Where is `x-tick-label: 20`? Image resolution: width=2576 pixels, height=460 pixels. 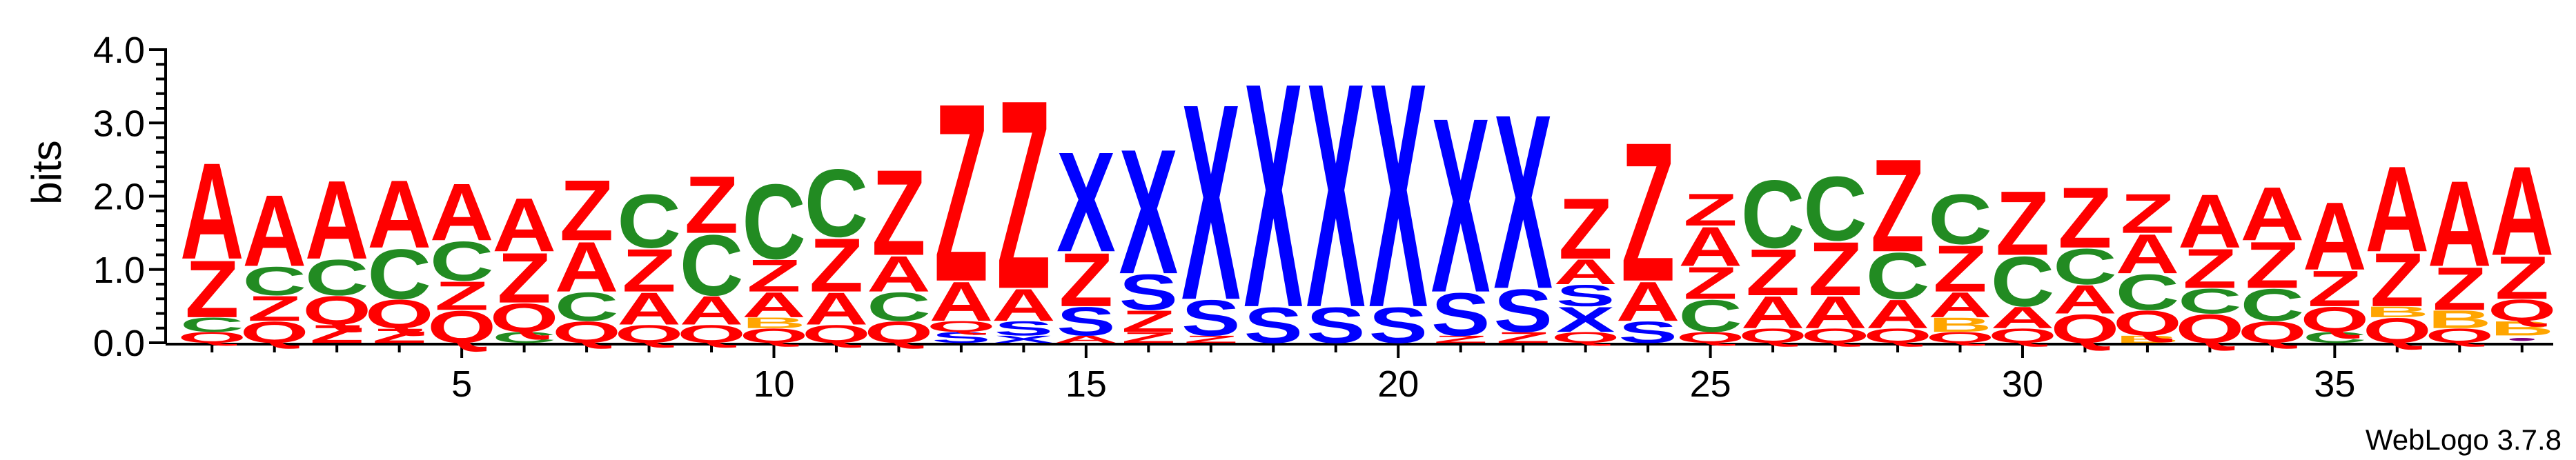
x-tick-label: 20 is located at coordinates (1398, 384).